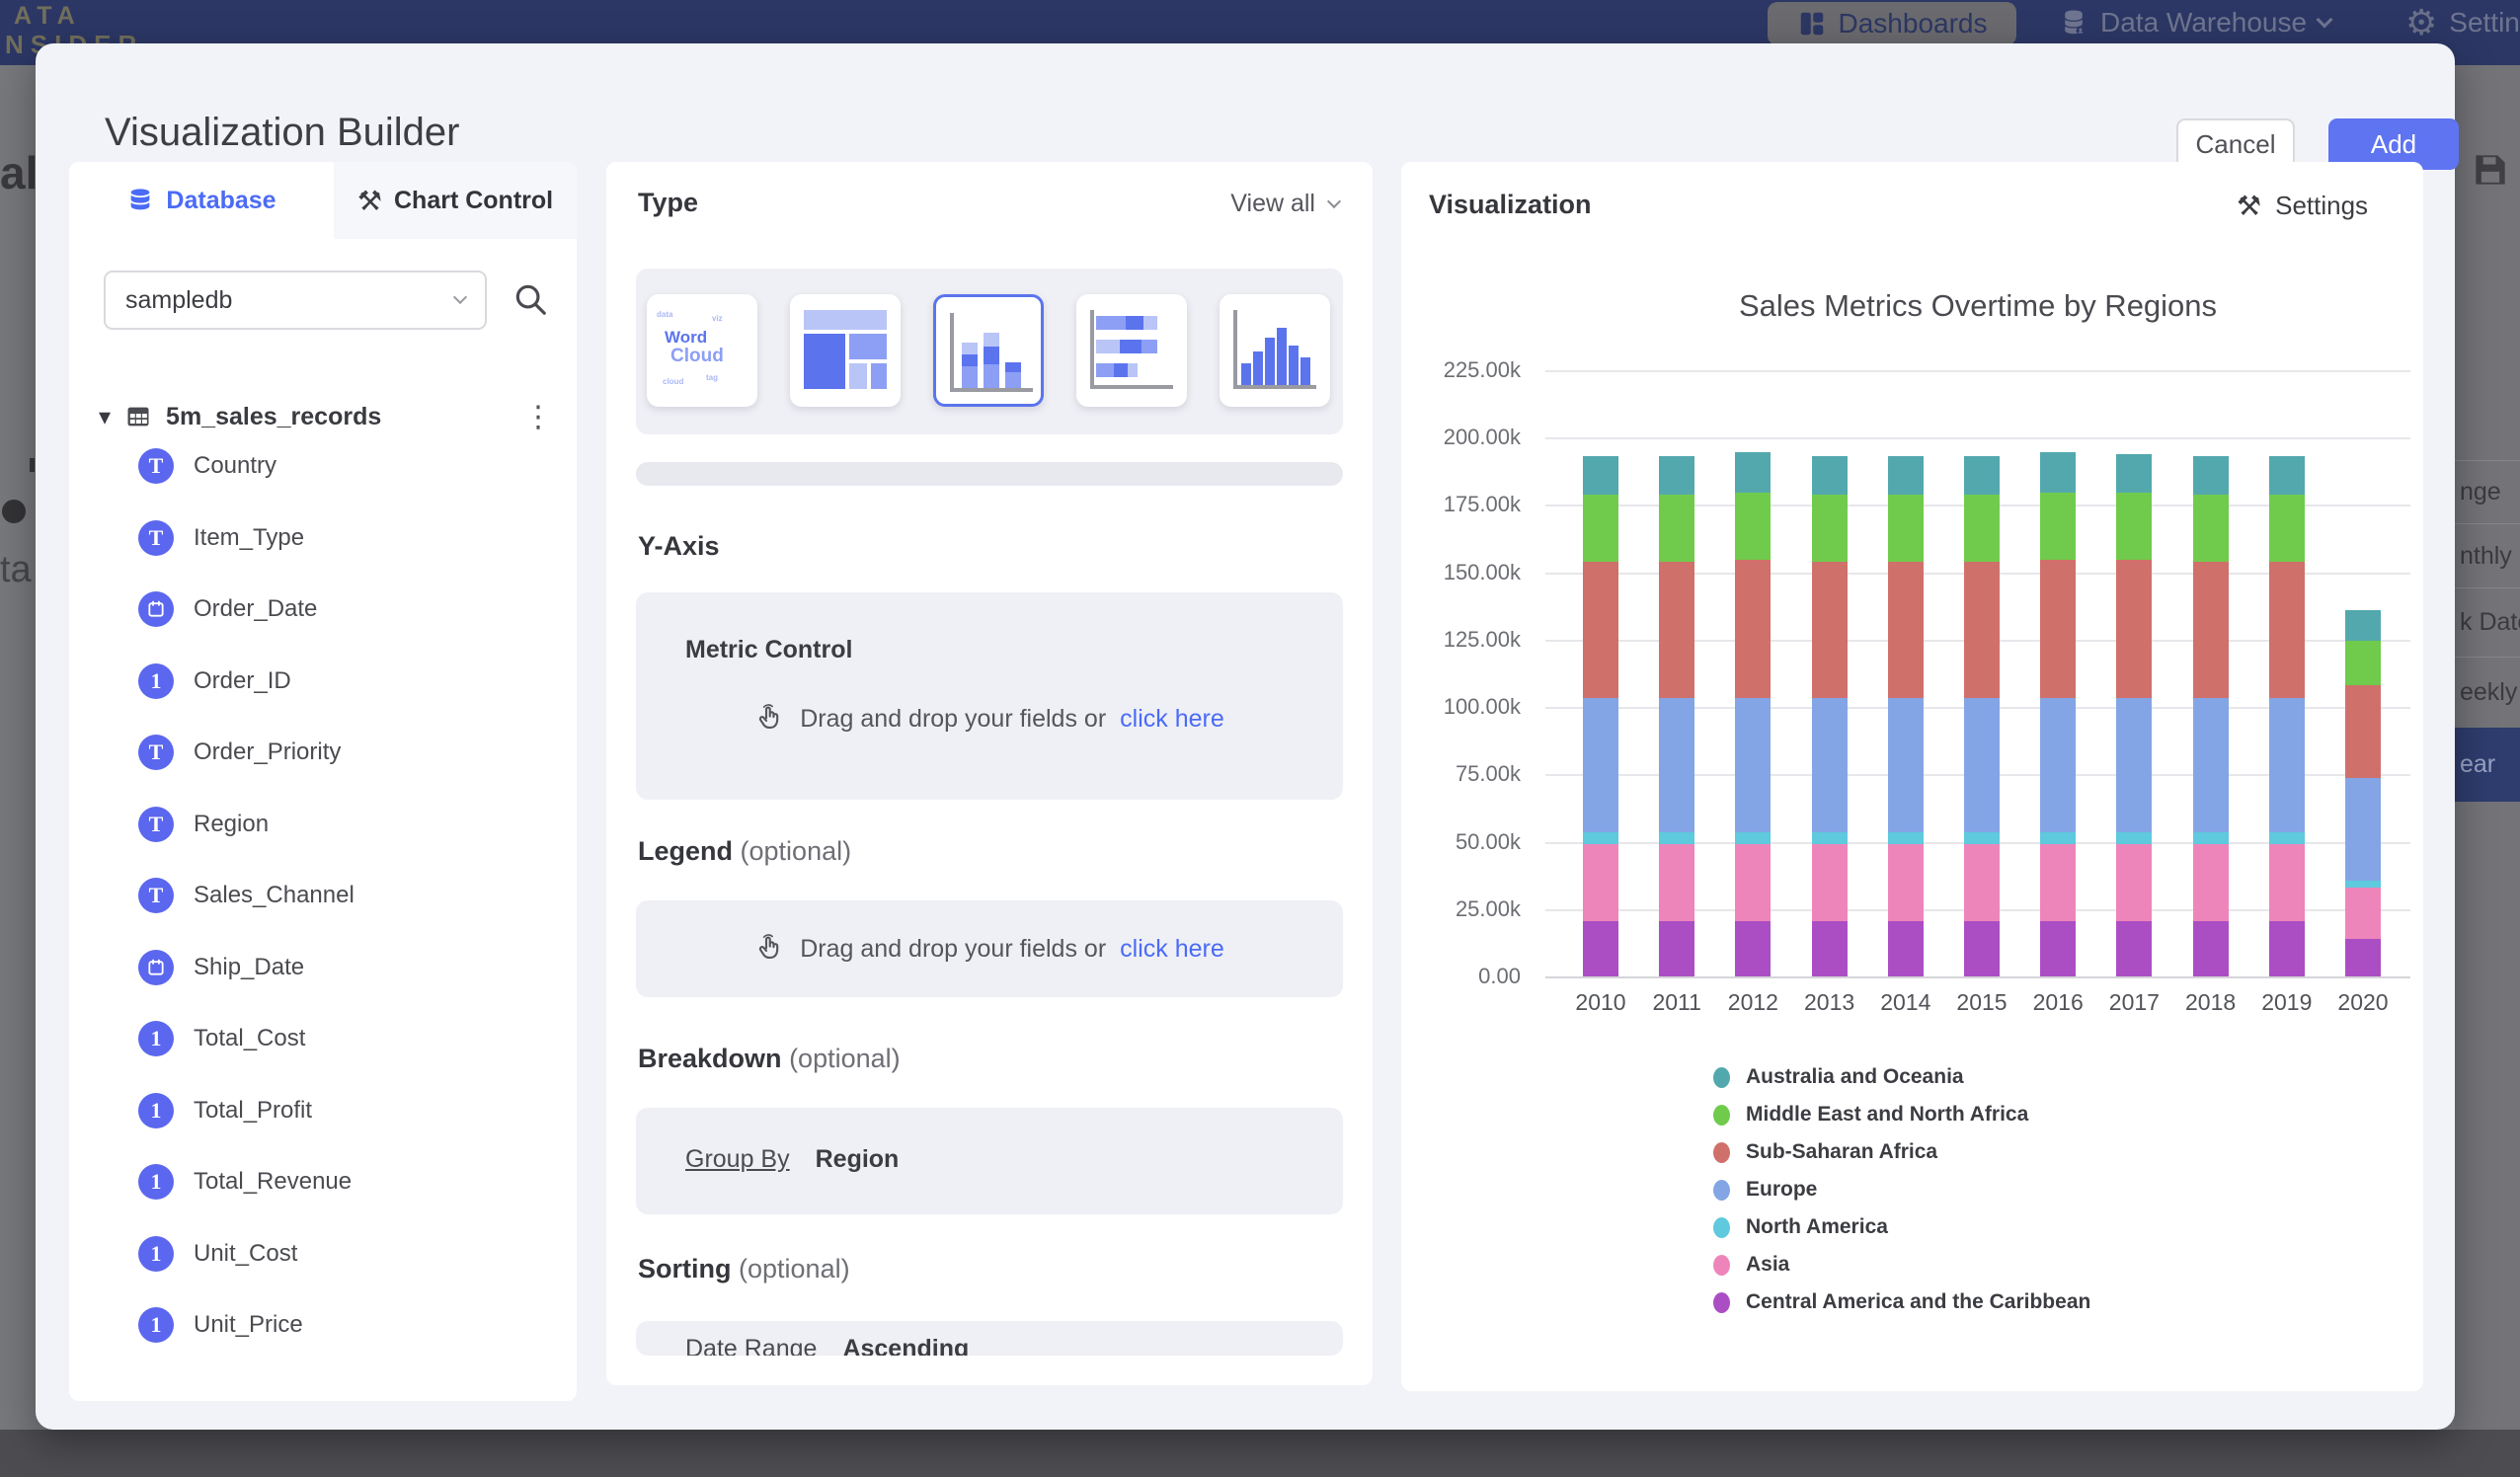  I want to click on field-item-unit_cost: 1 Unit_Cost, so click(345, 1254).